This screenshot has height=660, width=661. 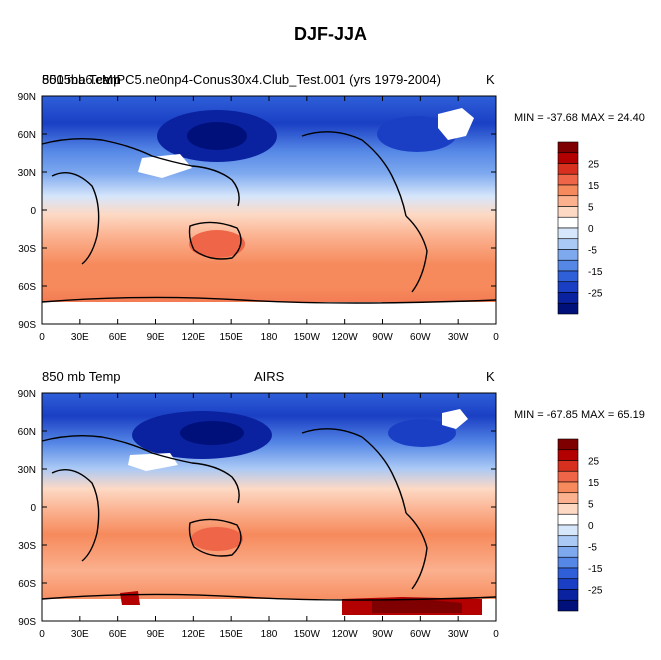 What do you see at coordinates (595, 272) in the screenshot?
I see `panel1-colorbar-label: -15` at bounding box center [595, 272].